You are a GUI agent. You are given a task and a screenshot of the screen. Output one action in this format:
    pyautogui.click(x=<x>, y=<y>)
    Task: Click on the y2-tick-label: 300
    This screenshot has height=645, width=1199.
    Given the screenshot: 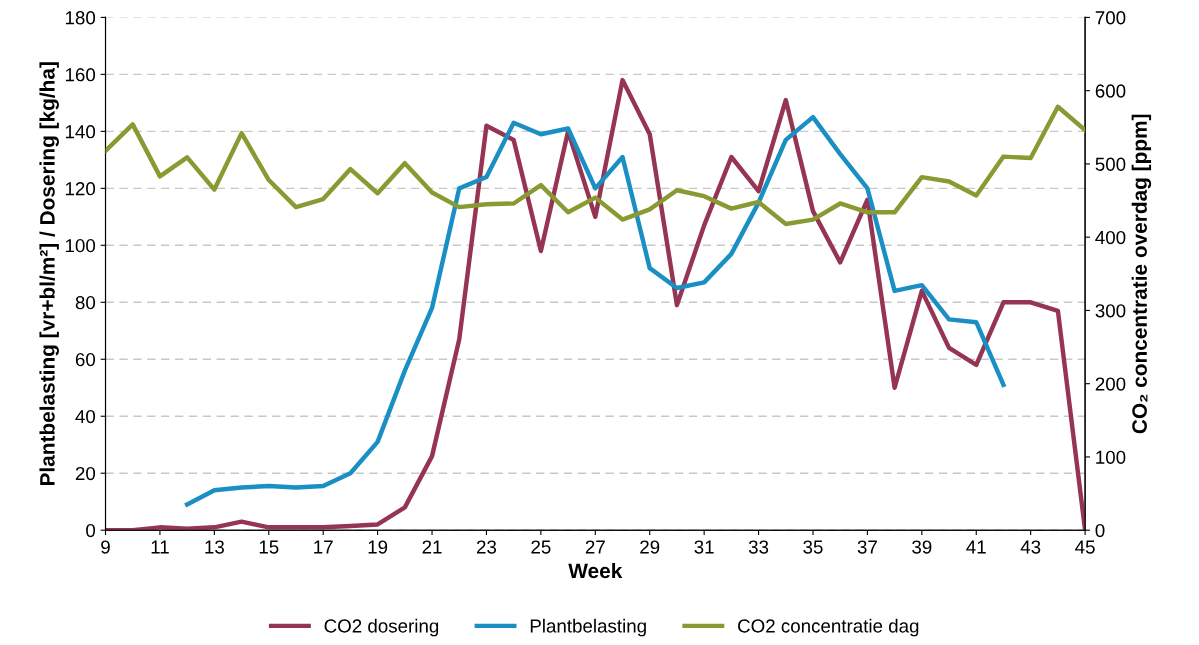 What is the action you would take?
    pyautogui.click(x=1110, y=311)
    